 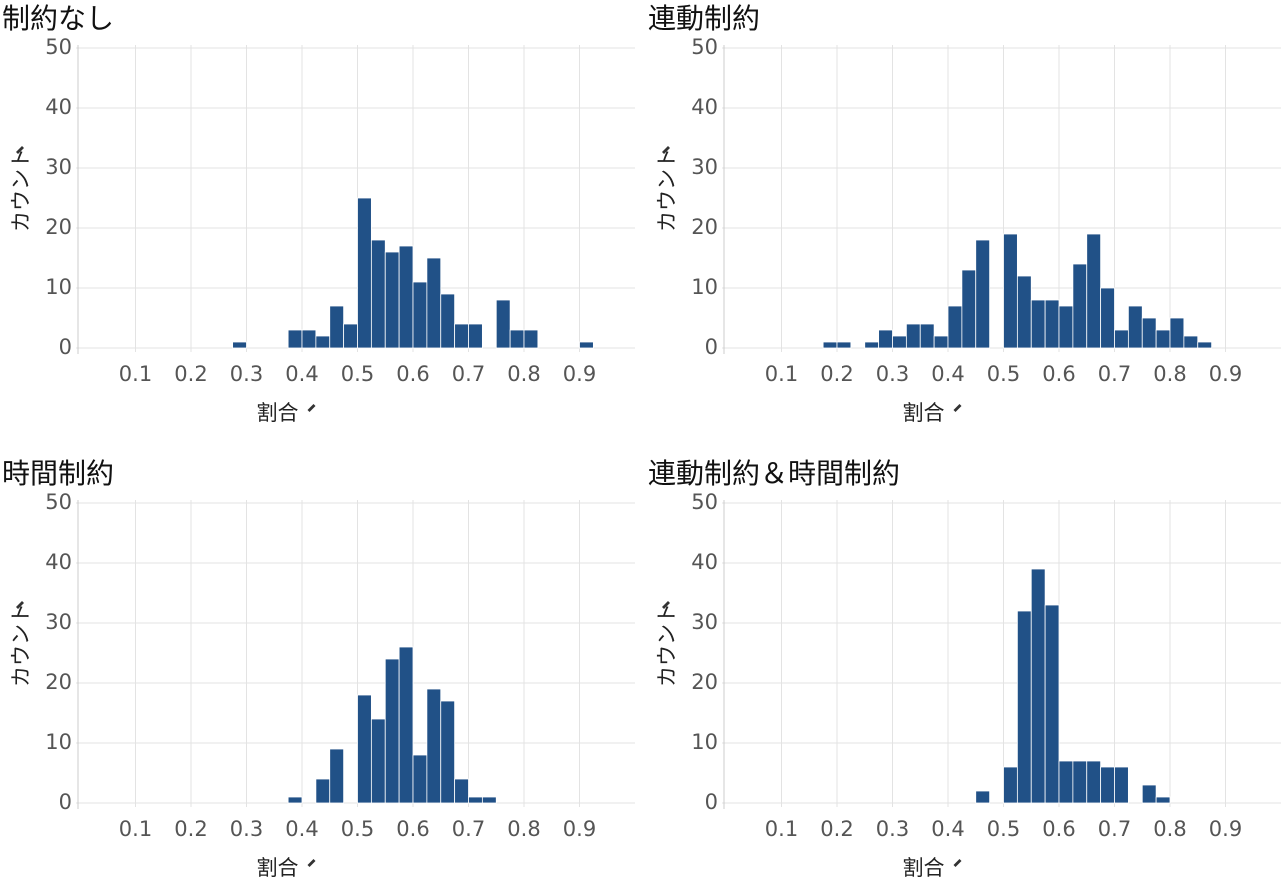 What do you see at coordinates (704, 227) in the screenshot?
I see `y-tick-label: 20` at bounding box center [704, 227].